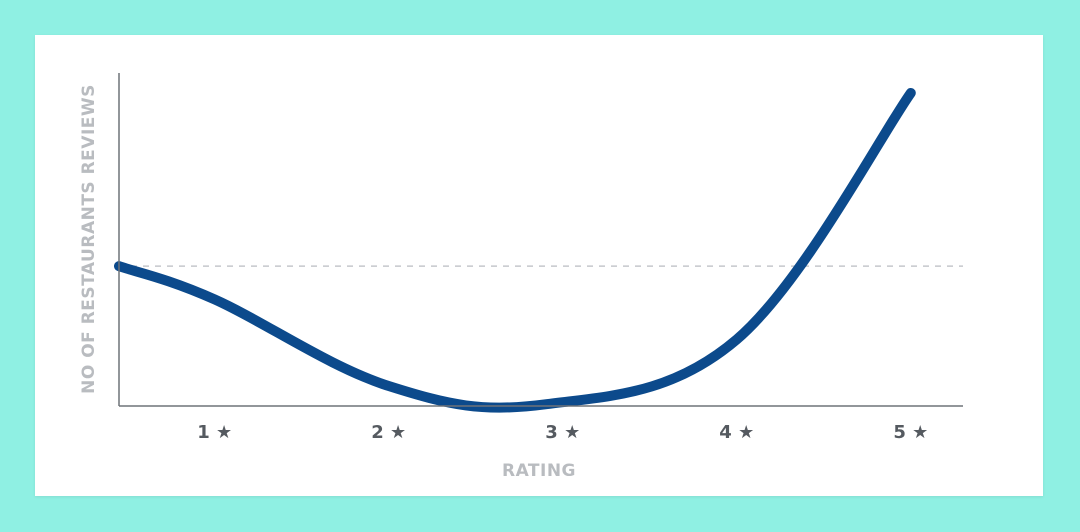  What do you see at coordinates (910, 432) in the screenshot?
I see `x-tick-label: 5 ★` at bounding box center [910, 432].